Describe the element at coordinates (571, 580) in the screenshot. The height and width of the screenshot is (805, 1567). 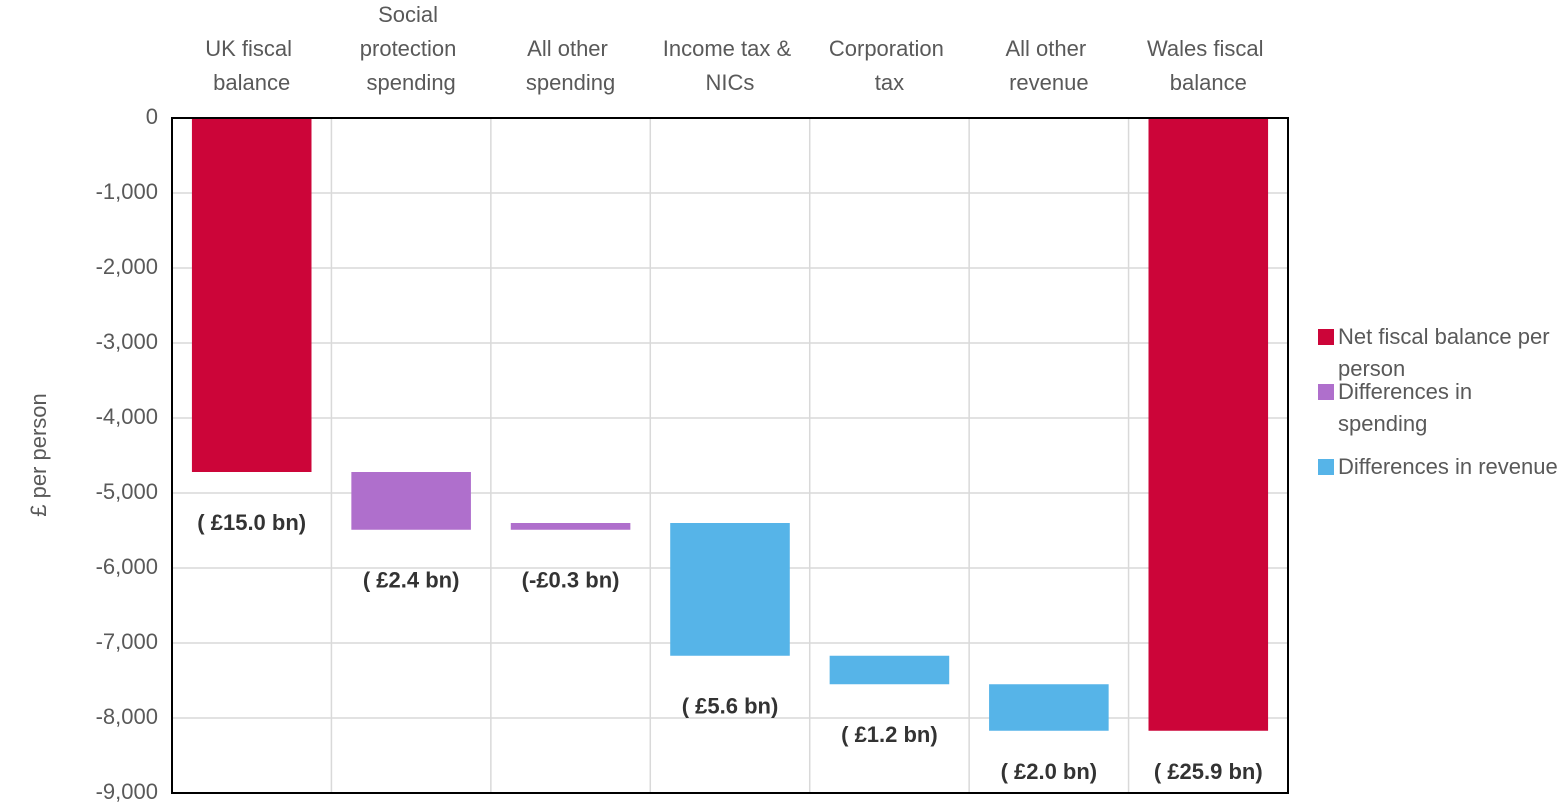
I see `bar-annotation: (-£0.3 bn)` at that location.